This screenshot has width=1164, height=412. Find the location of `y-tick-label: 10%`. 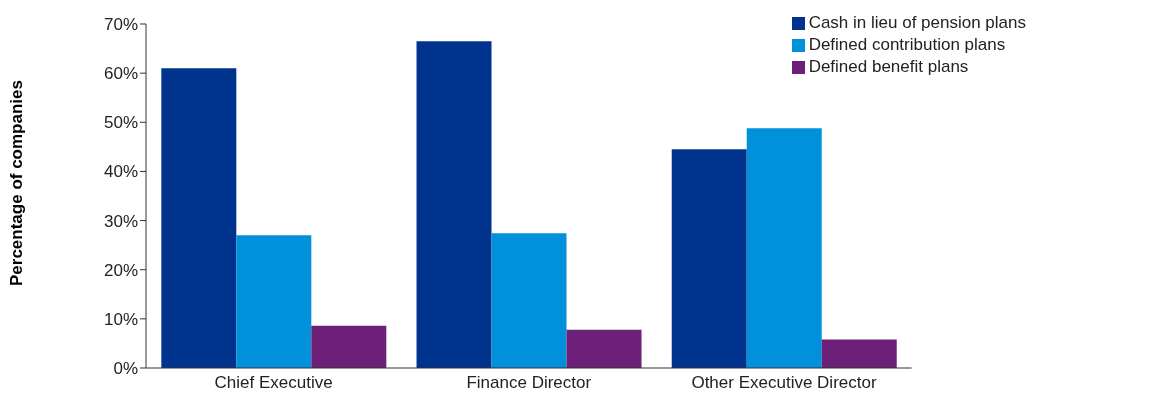

y-tick-label: 10% is located at coordinates (120, 319).